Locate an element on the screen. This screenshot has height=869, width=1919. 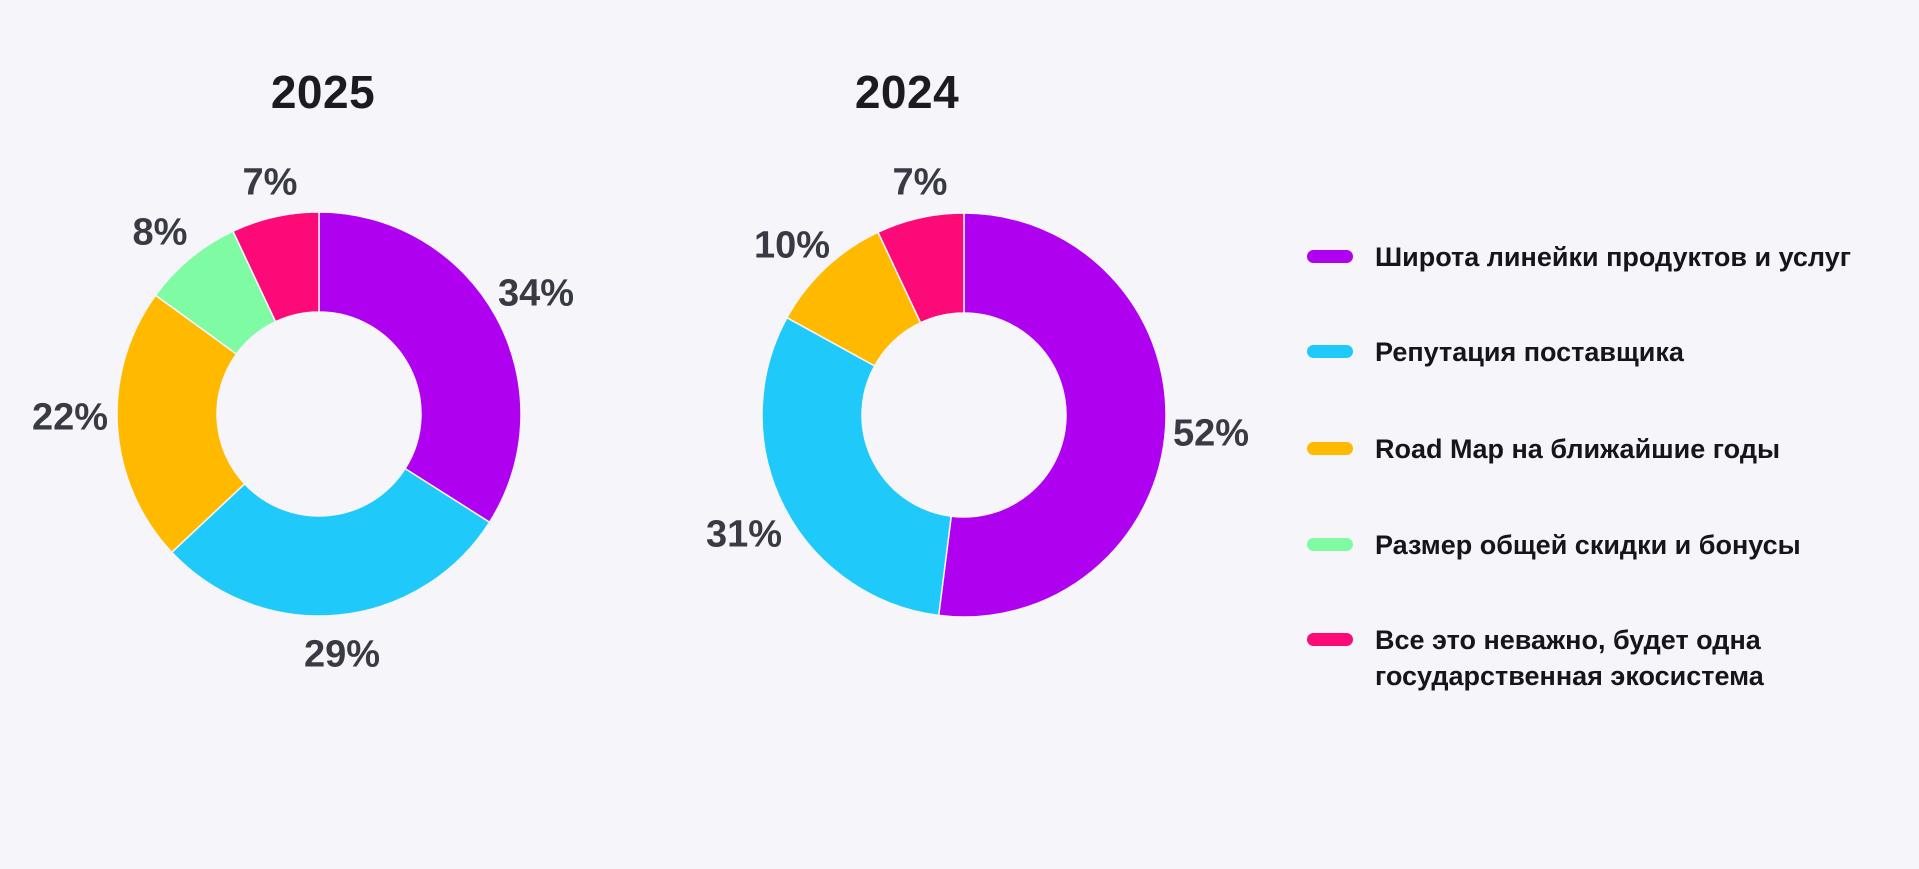
percent-label-2025-2: 22% is located at coordinates (70, 417).